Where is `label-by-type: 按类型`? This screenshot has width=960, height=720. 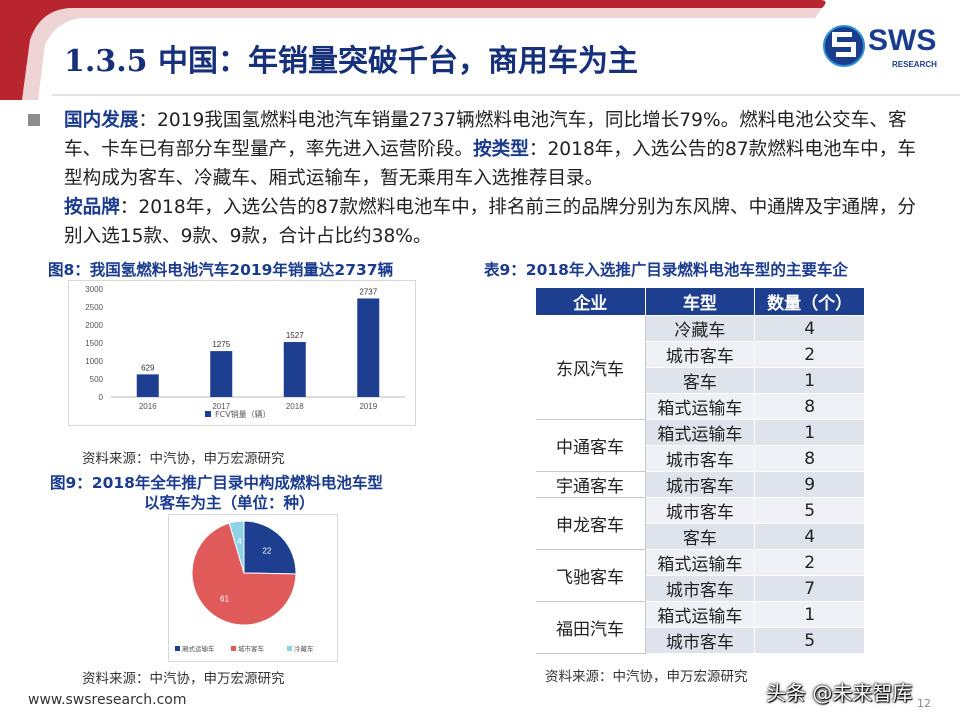
label-by-type: 按类型 is located at coordinates (501, 149).